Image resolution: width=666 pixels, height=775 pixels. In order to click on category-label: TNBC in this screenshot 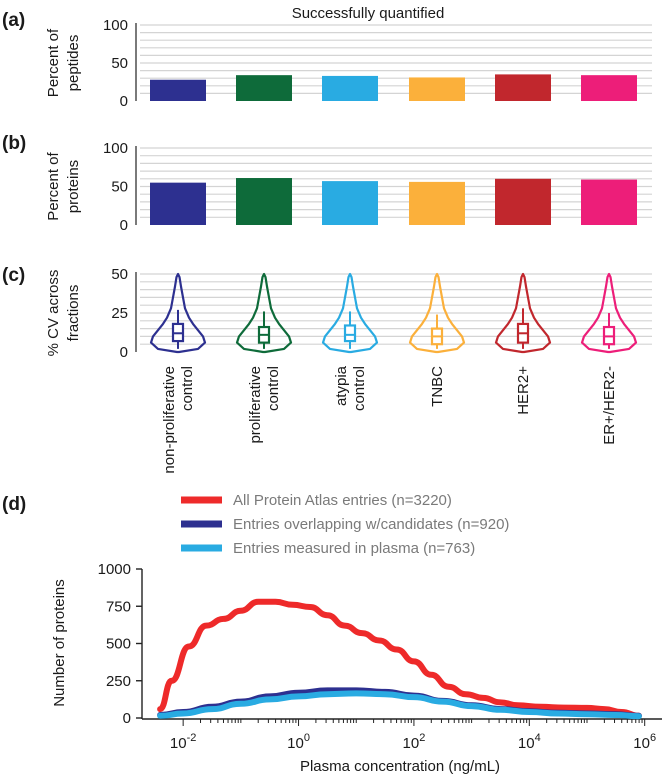, I will do `click(437, 386)`.